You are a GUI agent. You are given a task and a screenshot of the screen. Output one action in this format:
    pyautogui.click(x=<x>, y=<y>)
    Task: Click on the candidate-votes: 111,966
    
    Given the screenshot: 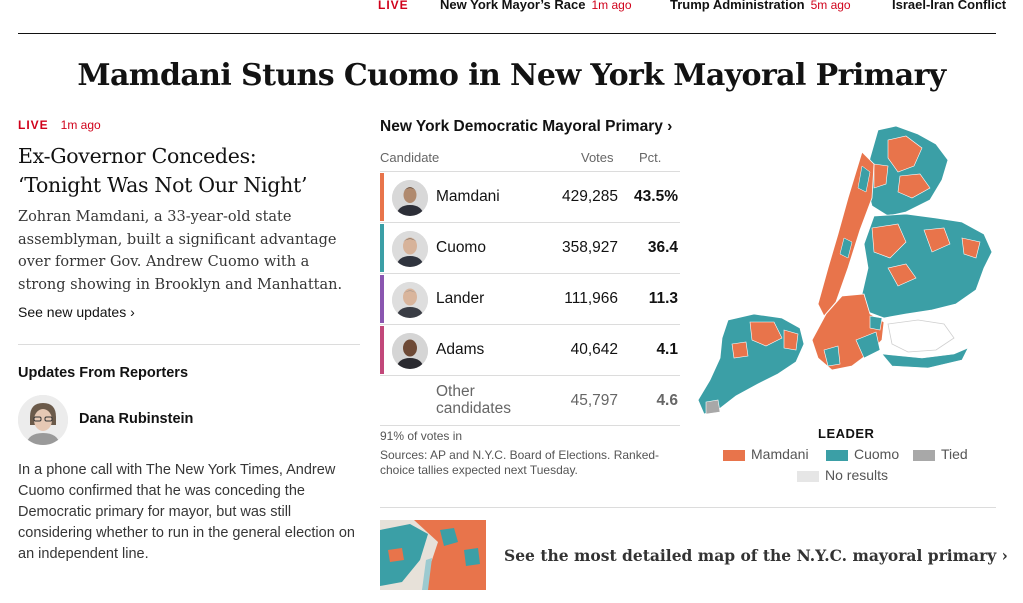 What is the action you would take?
    pyautogui.click(x=591, y=298)
    